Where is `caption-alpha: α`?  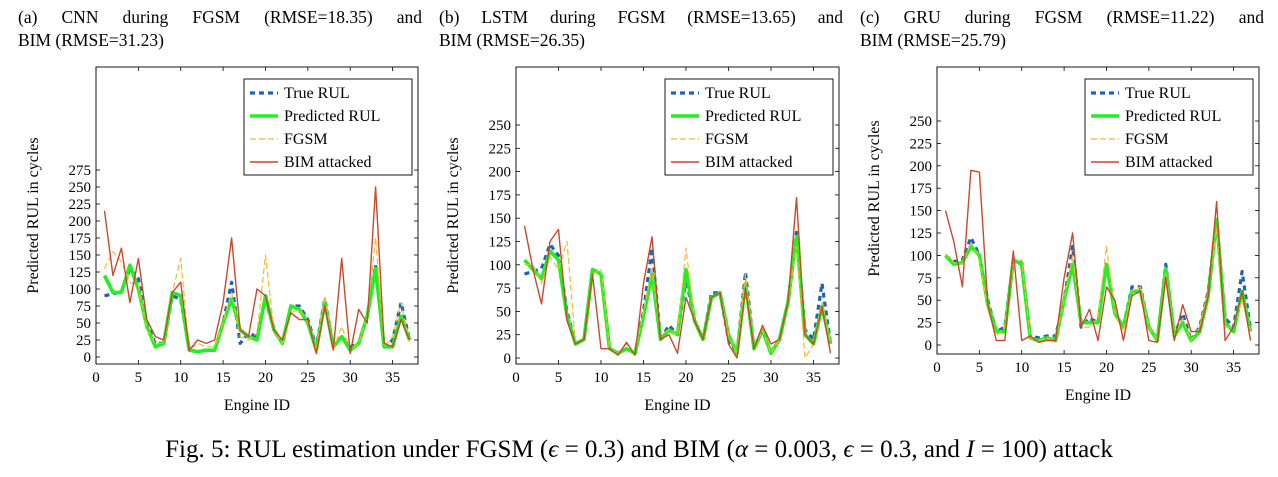 caption-alpha: α is located at coordinates (741, 449).